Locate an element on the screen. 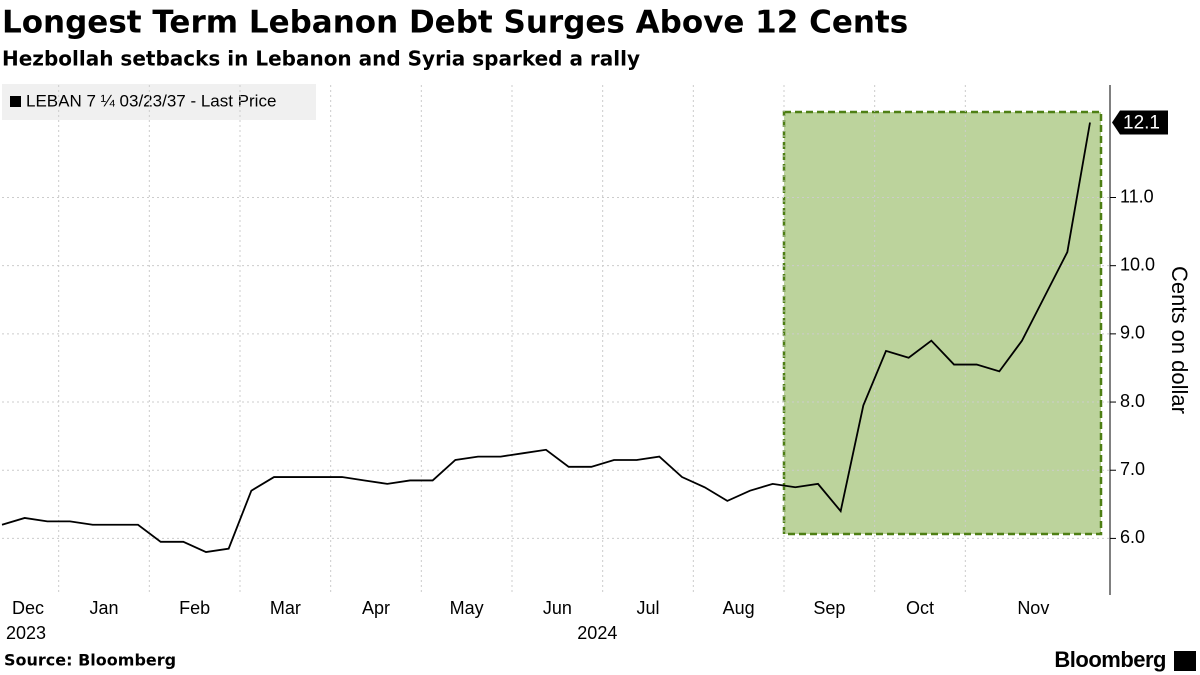 The image size is (1200, 675). x-tick-label: Mar is located at coordinates (285, 608).